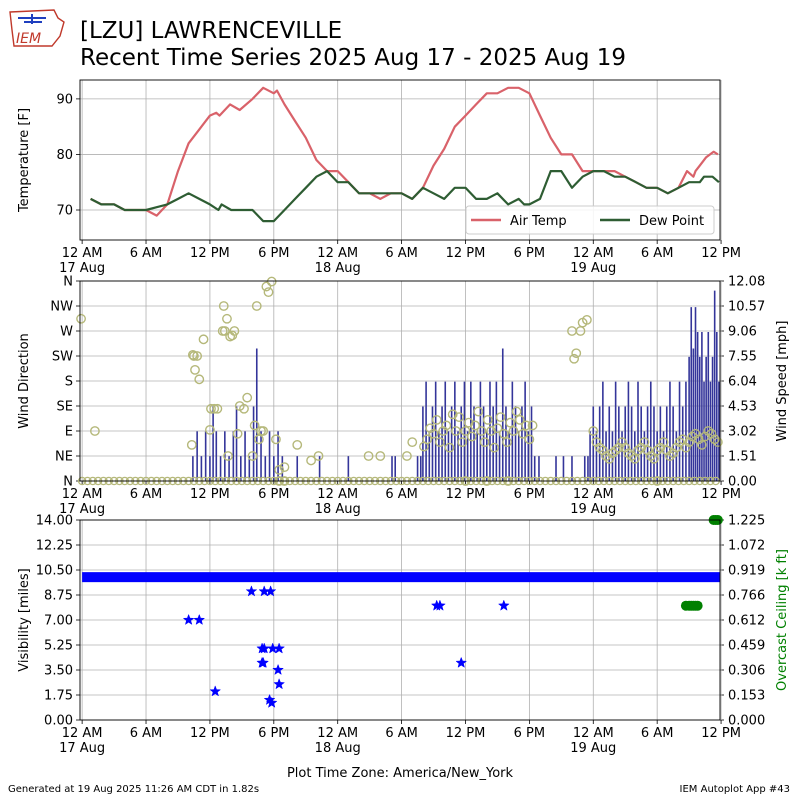 Image resolution: width=800 pixels, height=800 pixels. Describe the element at coordinates (657, 253) in the screenshot. I see `x-tick-label-0-9: 6 AM` at that location.